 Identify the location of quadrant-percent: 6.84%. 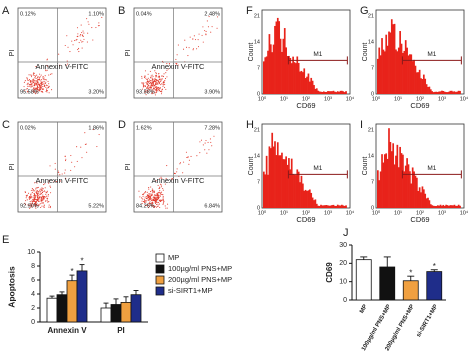
(212, 206).